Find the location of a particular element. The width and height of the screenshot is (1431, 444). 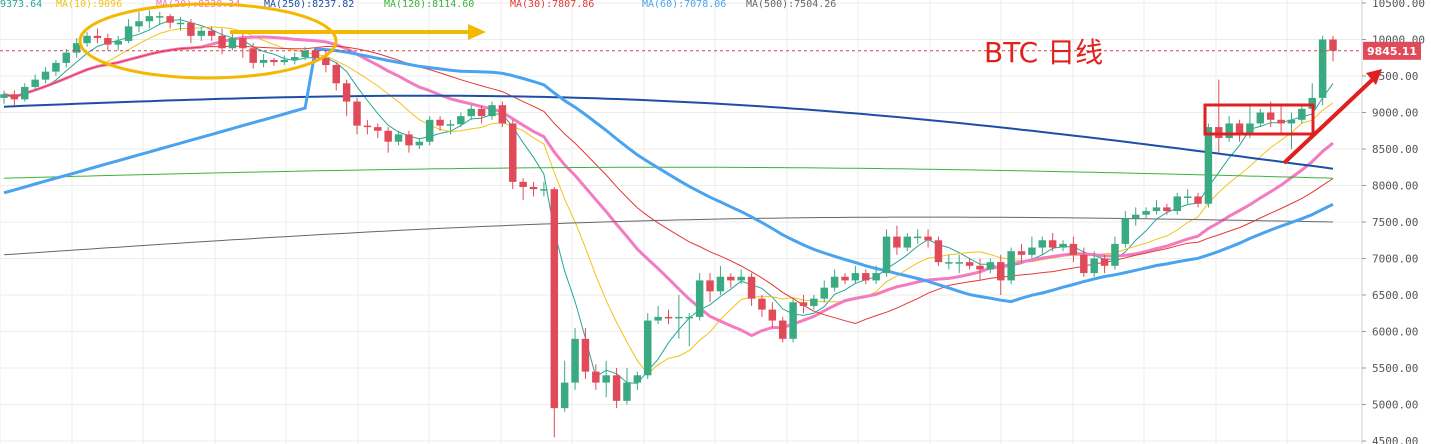

legend-item: 9373.64 is located at coordinates (21, 5).